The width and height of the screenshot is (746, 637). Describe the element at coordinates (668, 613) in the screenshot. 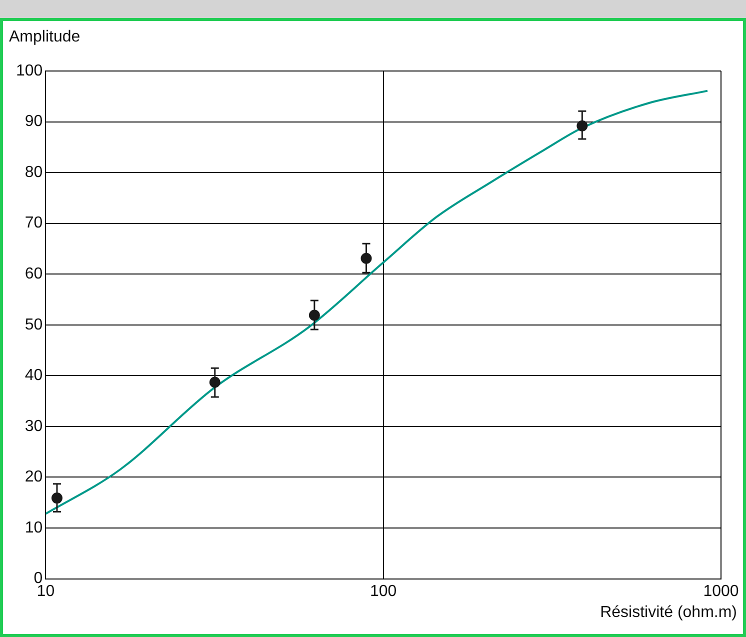

I see `x-axis-title: Résistivité (ohm.m)` at that location.